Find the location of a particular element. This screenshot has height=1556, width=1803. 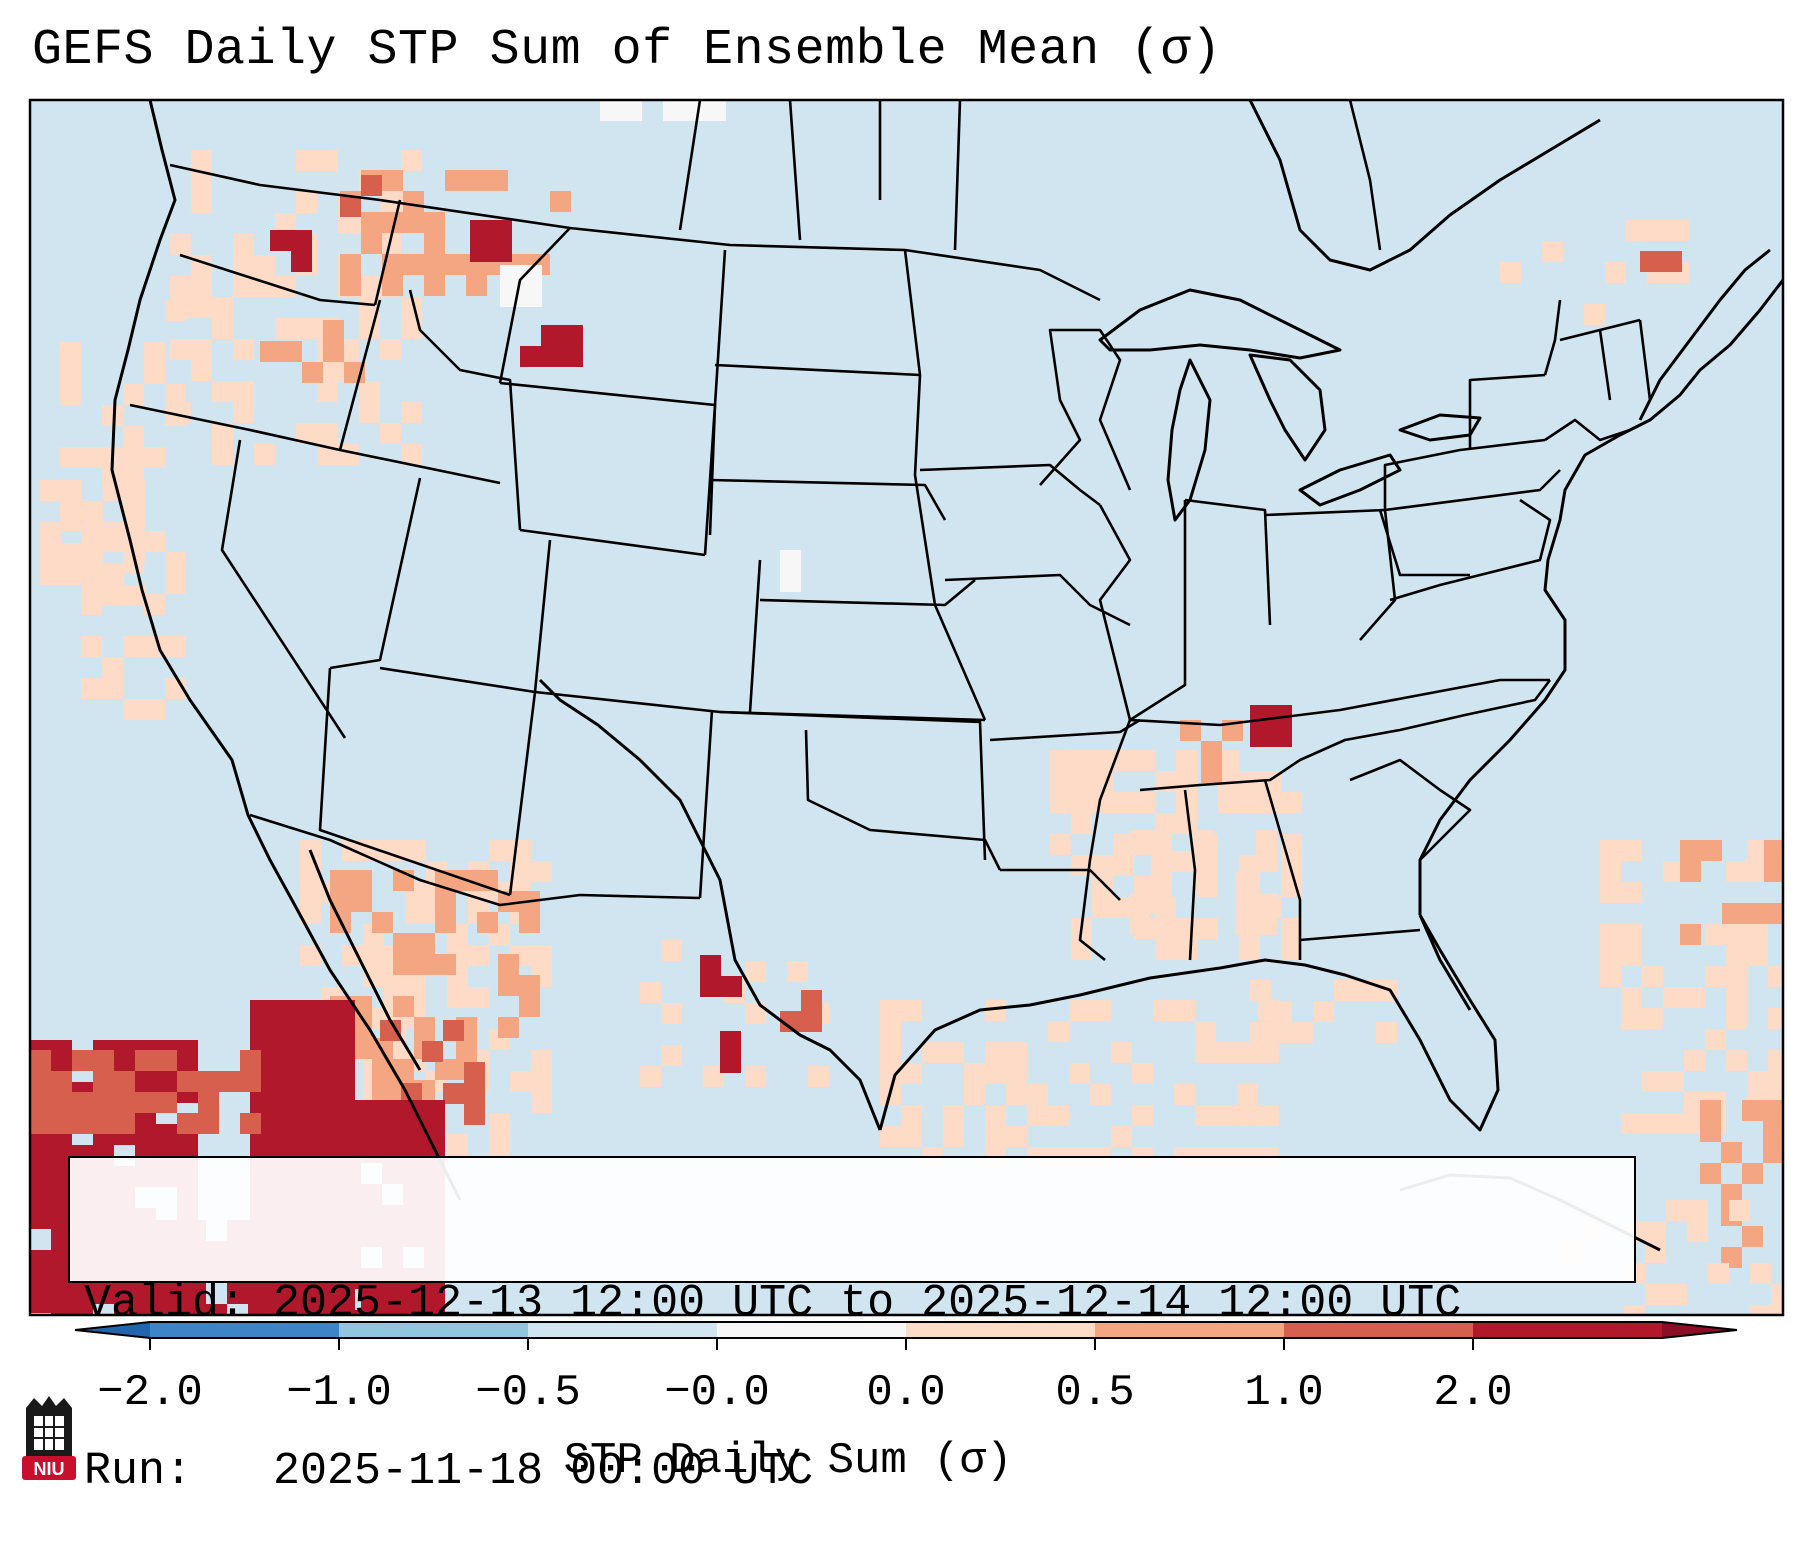

colorbar-tick-label: −0.5 is located at coordinates (528, 1393).